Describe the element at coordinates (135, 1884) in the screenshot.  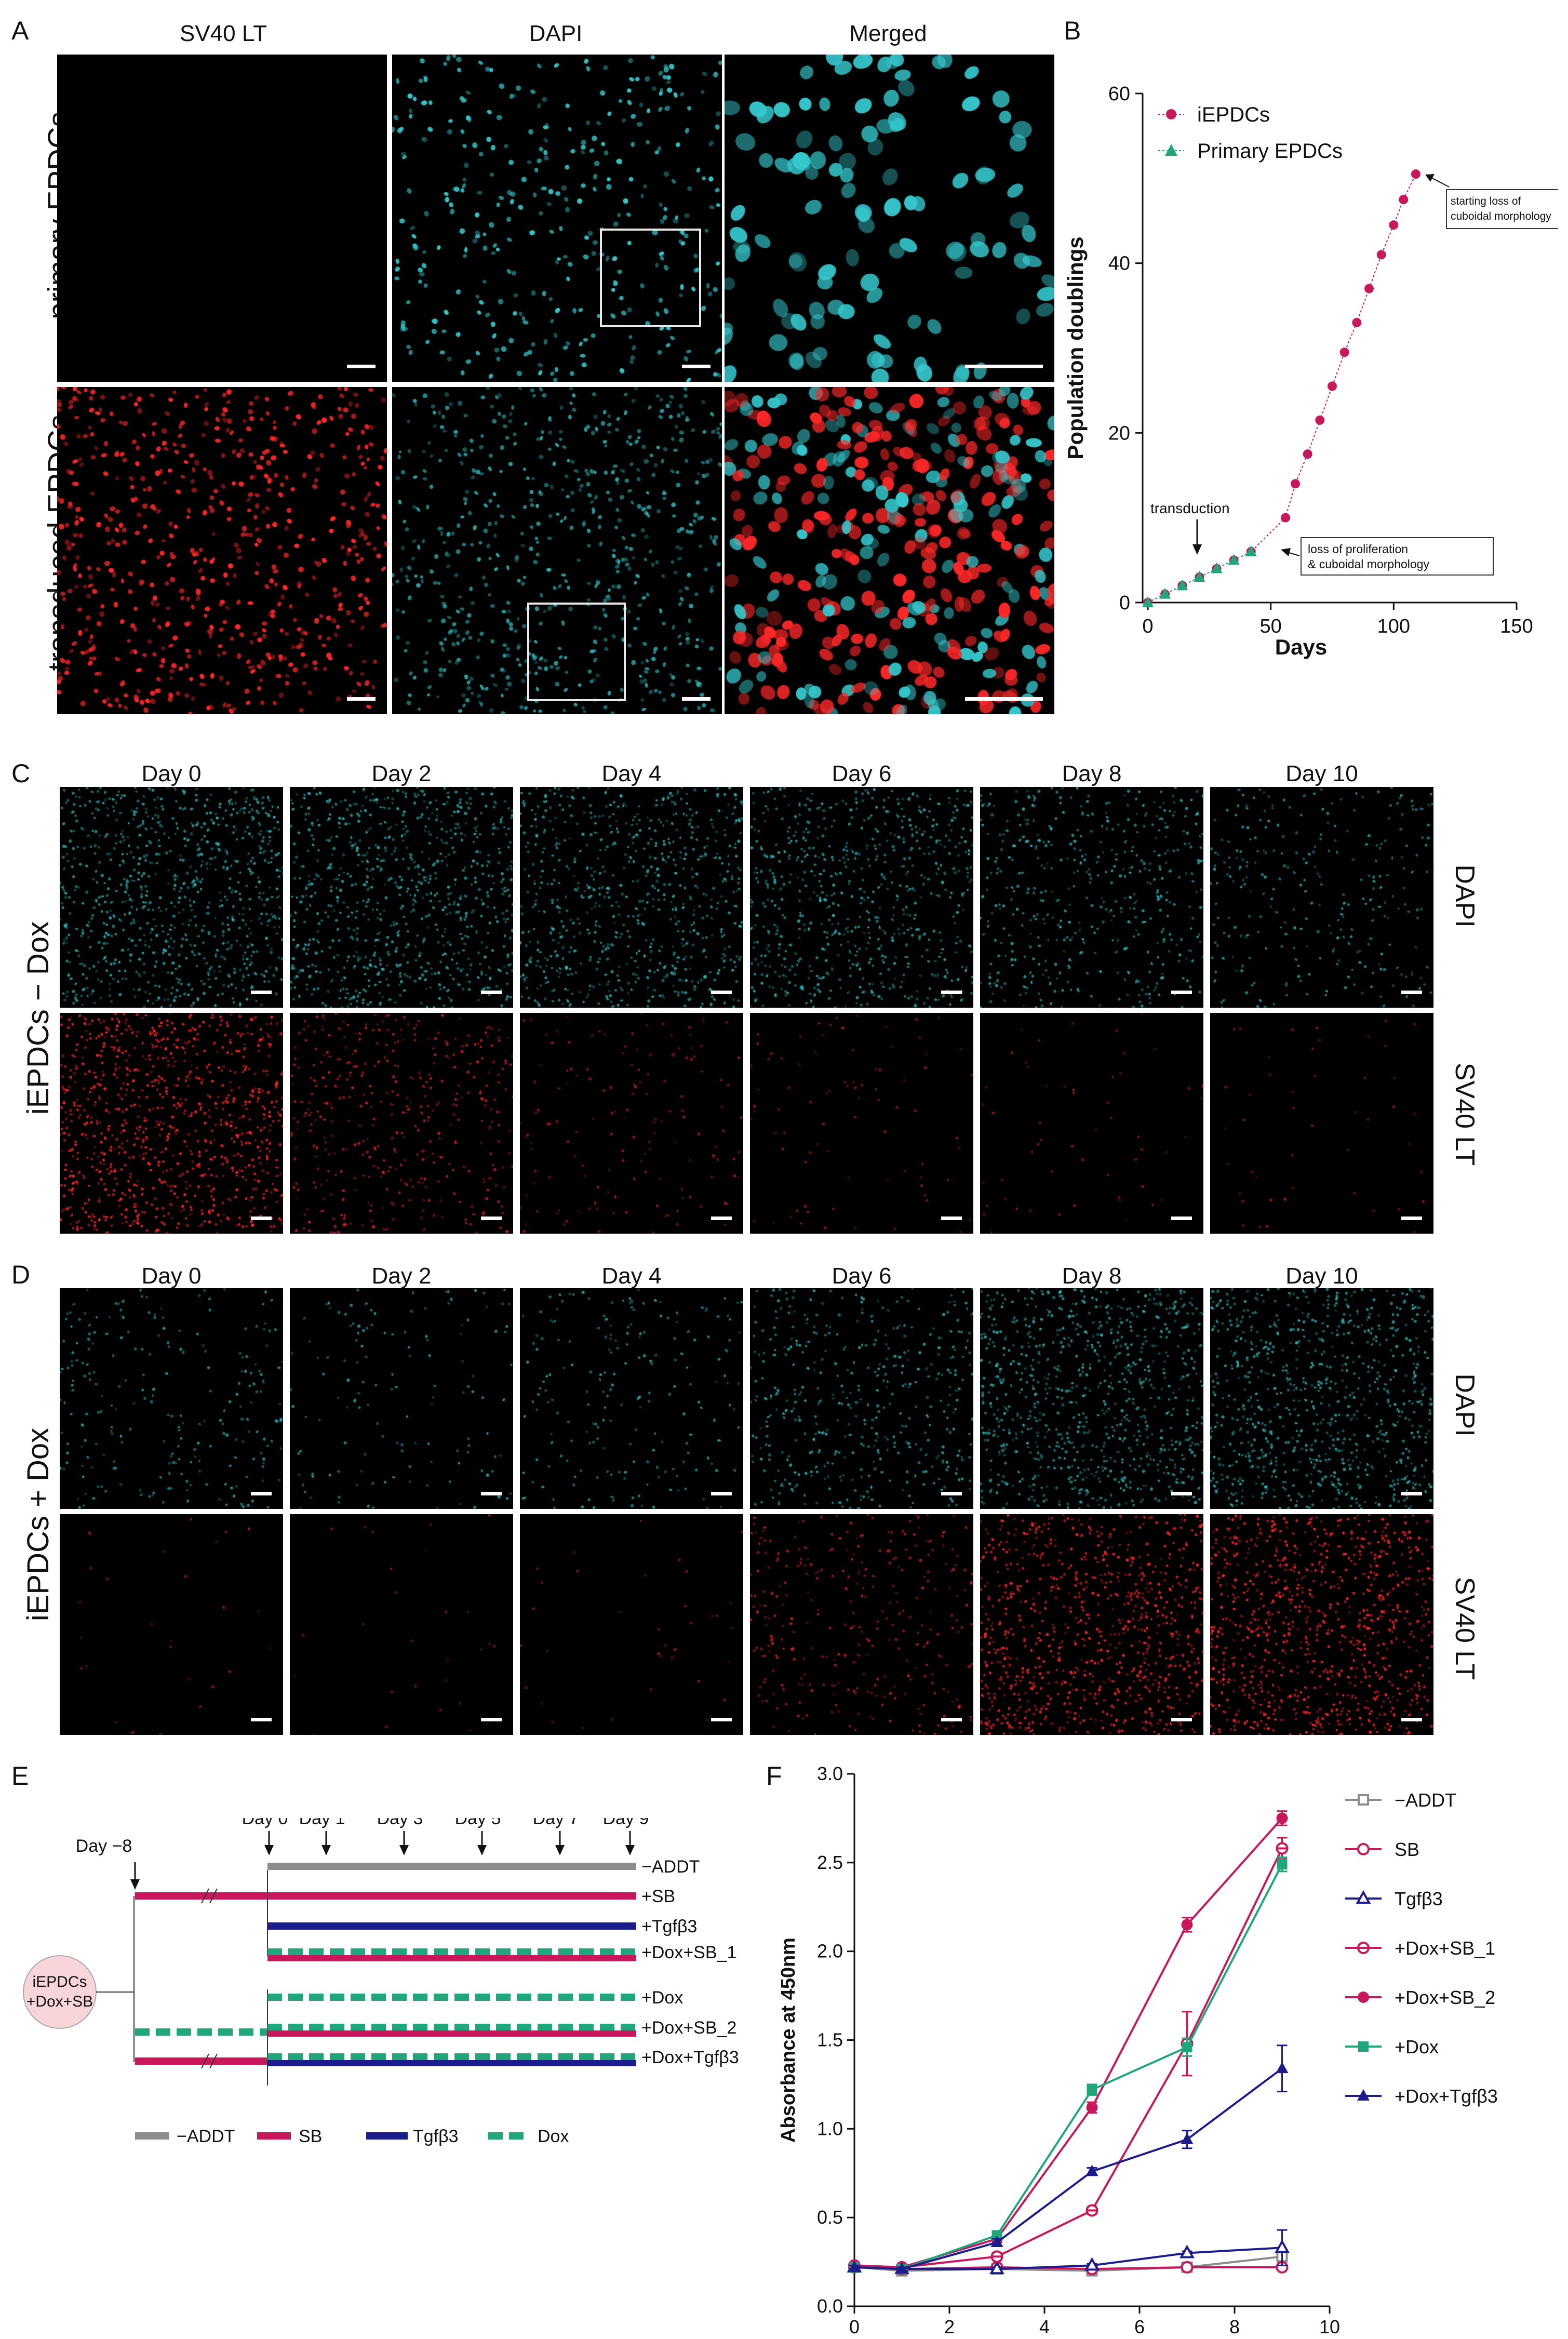
I see `day-minus8-arrowhead` at that location.